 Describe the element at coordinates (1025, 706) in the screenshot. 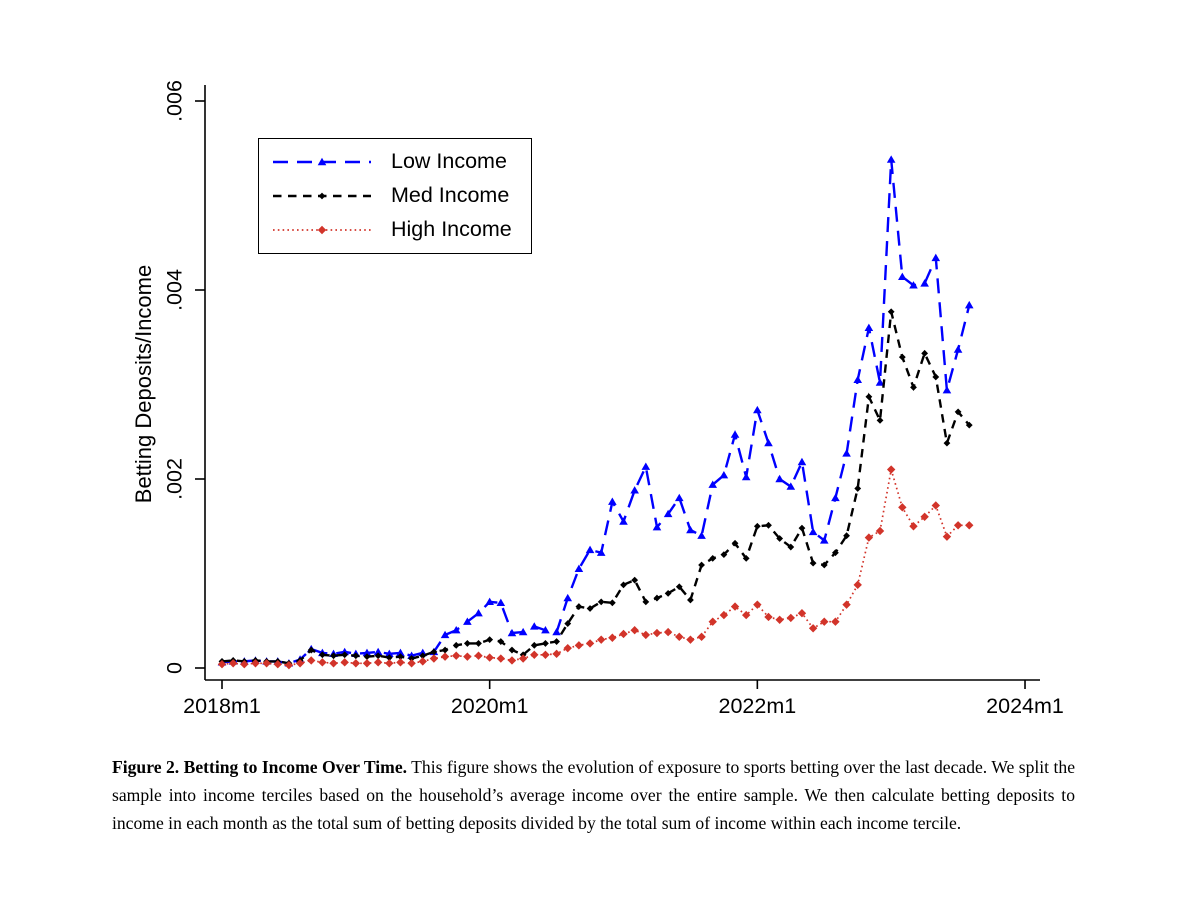

I see `x-tick-label: 2024m1` at that location.